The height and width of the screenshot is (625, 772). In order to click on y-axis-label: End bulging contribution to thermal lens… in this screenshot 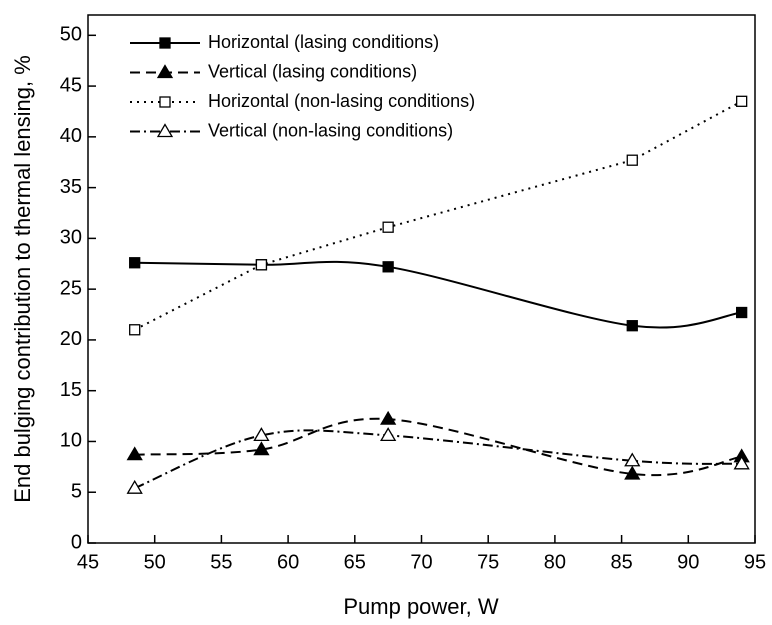, I will do `click(22, 279)`.